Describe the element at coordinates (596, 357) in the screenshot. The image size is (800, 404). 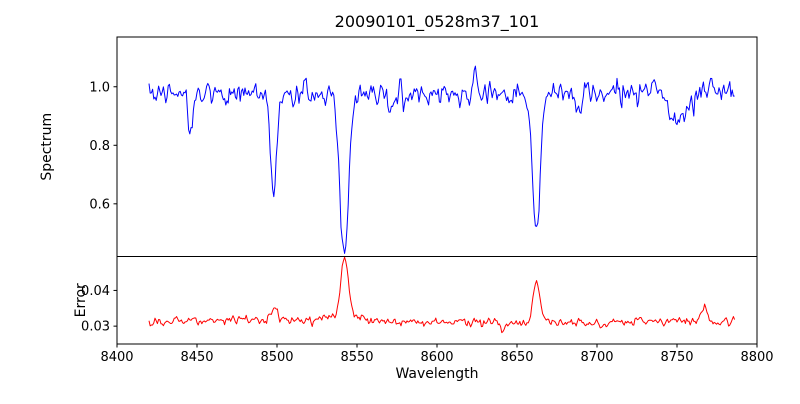
I see `tick-label: 8700` at that location.